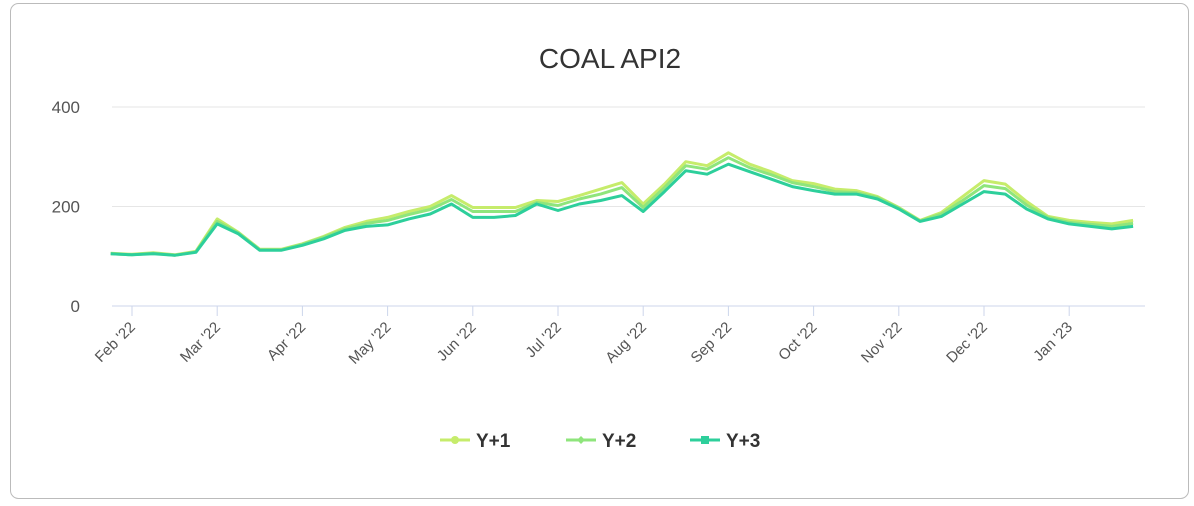 The width and height of the screenshot is (1194, 506). What do you see at coordinates (75, 306) in the screenshot?
I see `y-tick-label: 0` at bounding box center [75, 306].